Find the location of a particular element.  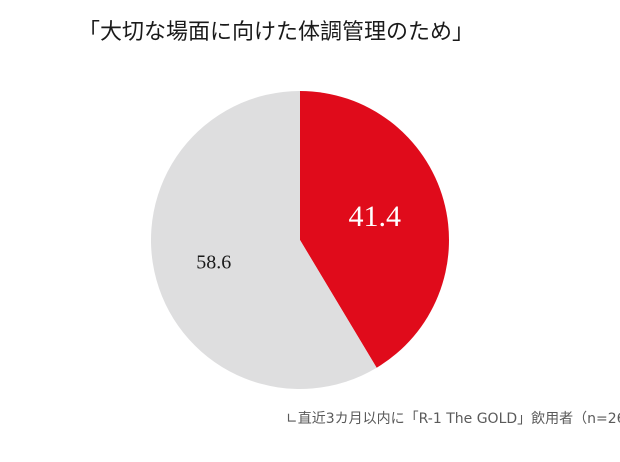

footnote: ∟直近3カ月以内に「R-1 The GOLD」飲用者（n=266） is located at coordinates (453, 419).